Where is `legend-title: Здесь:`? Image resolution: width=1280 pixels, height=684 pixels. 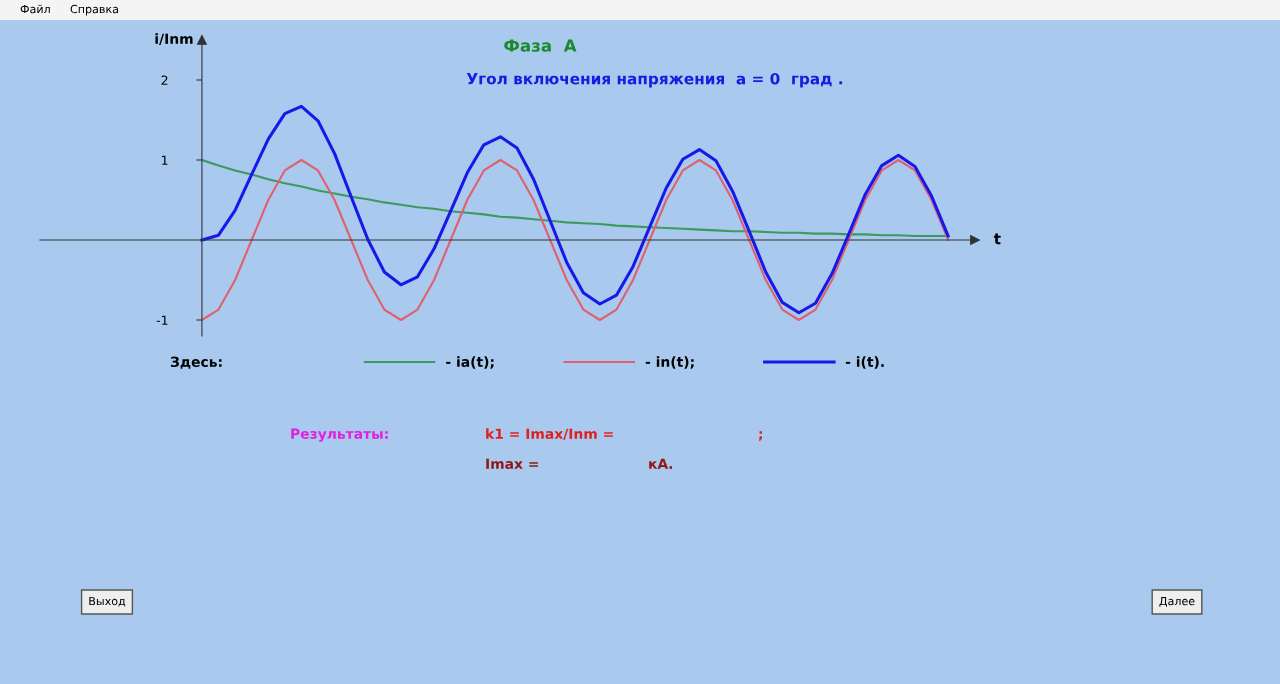
legend-title: Здесь: is located at coordinates (196, 362).